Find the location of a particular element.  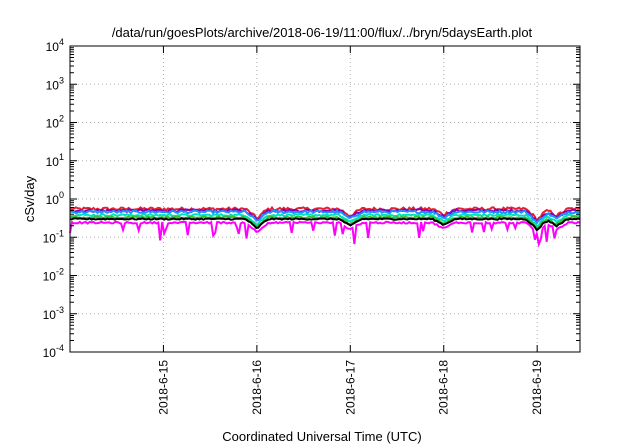

y-tick-label: 10⁰ is located at coordinates (55, 198).